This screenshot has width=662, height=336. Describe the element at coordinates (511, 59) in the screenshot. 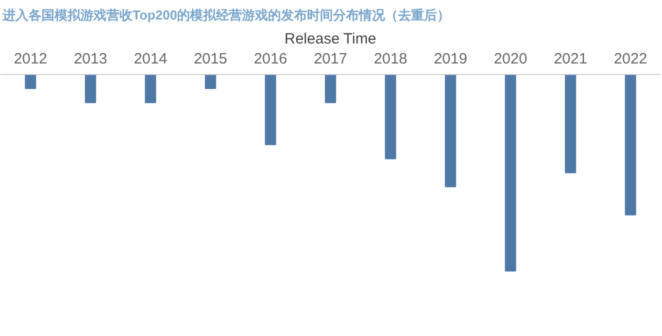

I see `x-tick-label: 2020` at that location.